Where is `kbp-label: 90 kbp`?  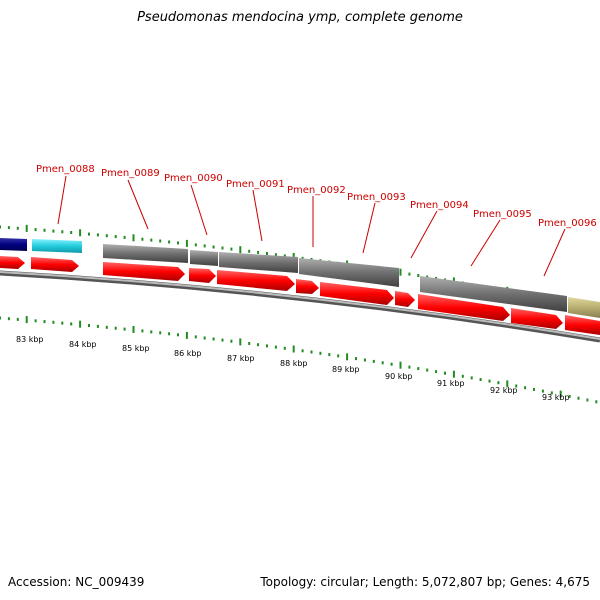
kbp-label: 90 kbp is located at coordinates (399, 376).